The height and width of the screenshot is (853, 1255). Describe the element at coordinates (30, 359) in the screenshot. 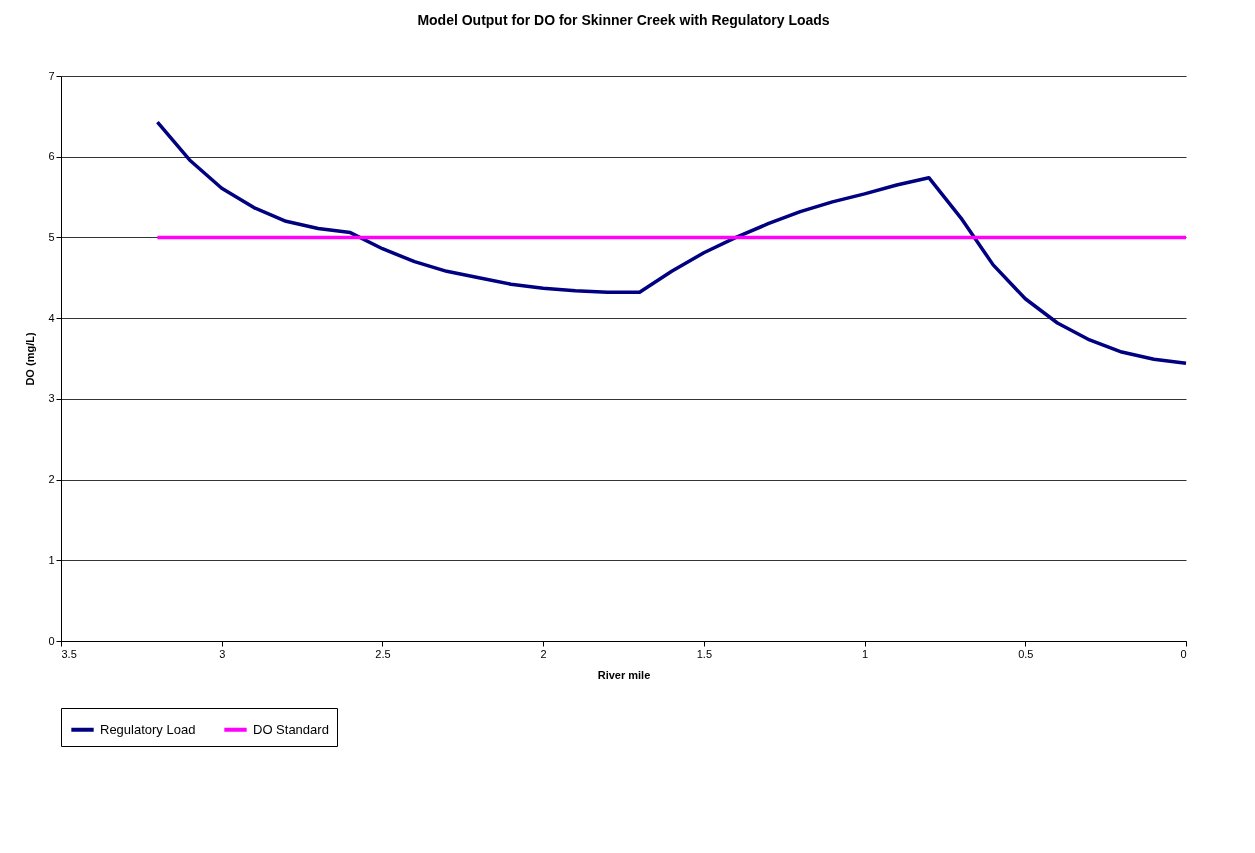

I see `y-axis-title: DO (mg/L)` at that location.